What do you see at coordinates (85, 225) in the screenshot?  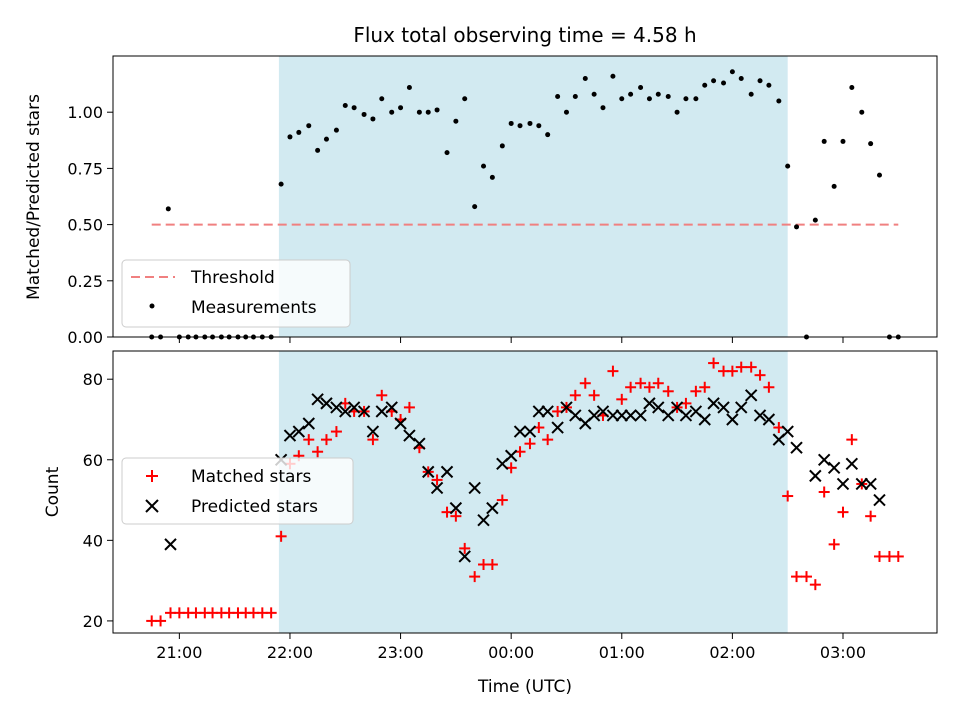 I see `y-tick-label: 0.50` at bounding box center [85, 225].